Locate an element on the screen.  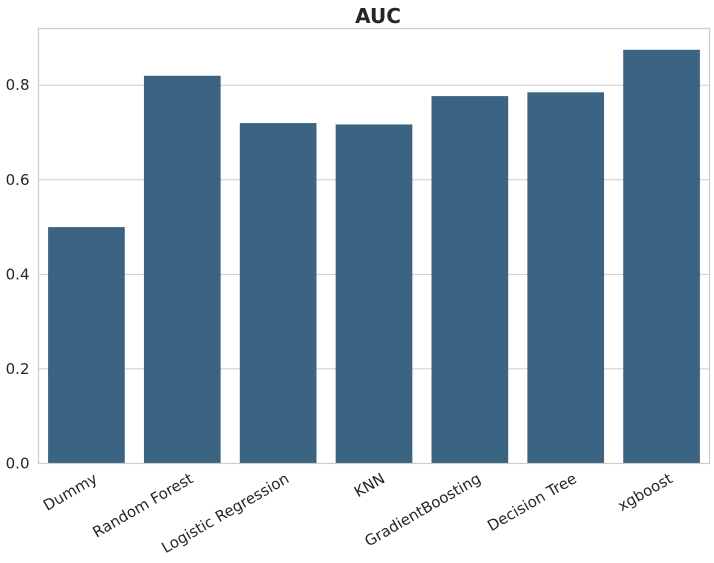
chart-title: AUC is located at coordinates (378, 16).